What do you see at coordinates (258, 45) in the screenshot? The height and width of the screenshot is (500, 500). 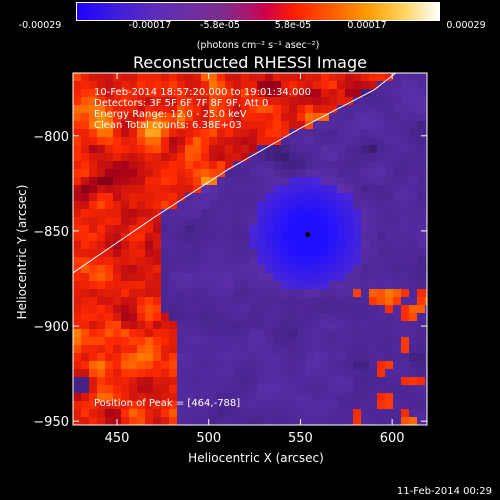 I see `colorbar-units: (photons cm⁻² s⁻¹ asec⁻²)` at bounding box center [258, 45].